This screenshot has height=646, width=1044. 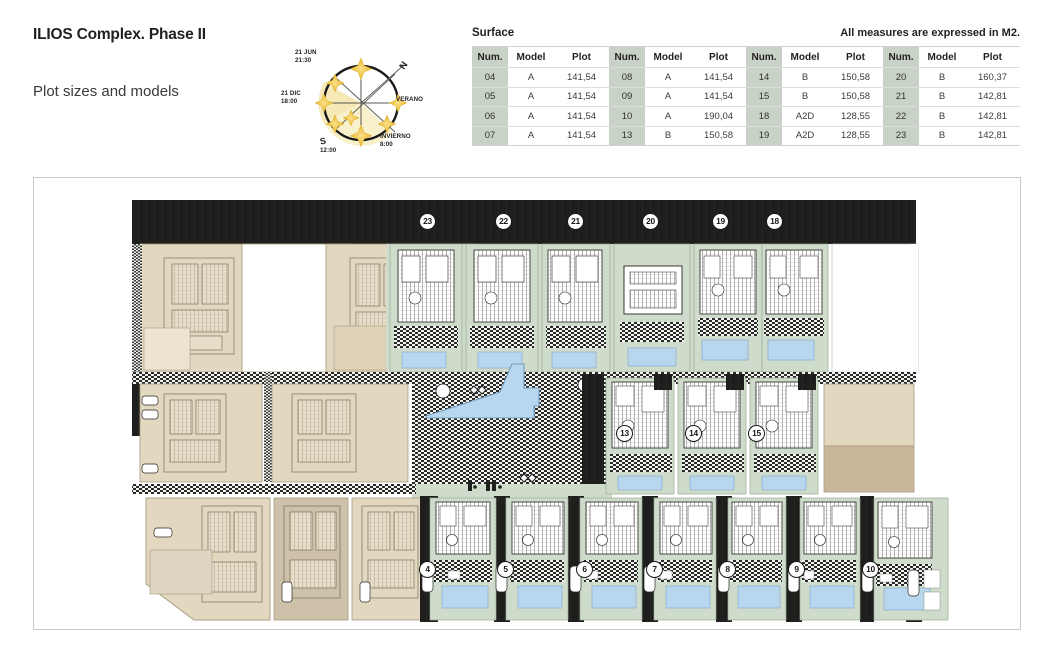 What do you see at coordinates (505, 569) in the screenshot?
I see `plot-badge-5: 5` at bounding box center [505, 569].